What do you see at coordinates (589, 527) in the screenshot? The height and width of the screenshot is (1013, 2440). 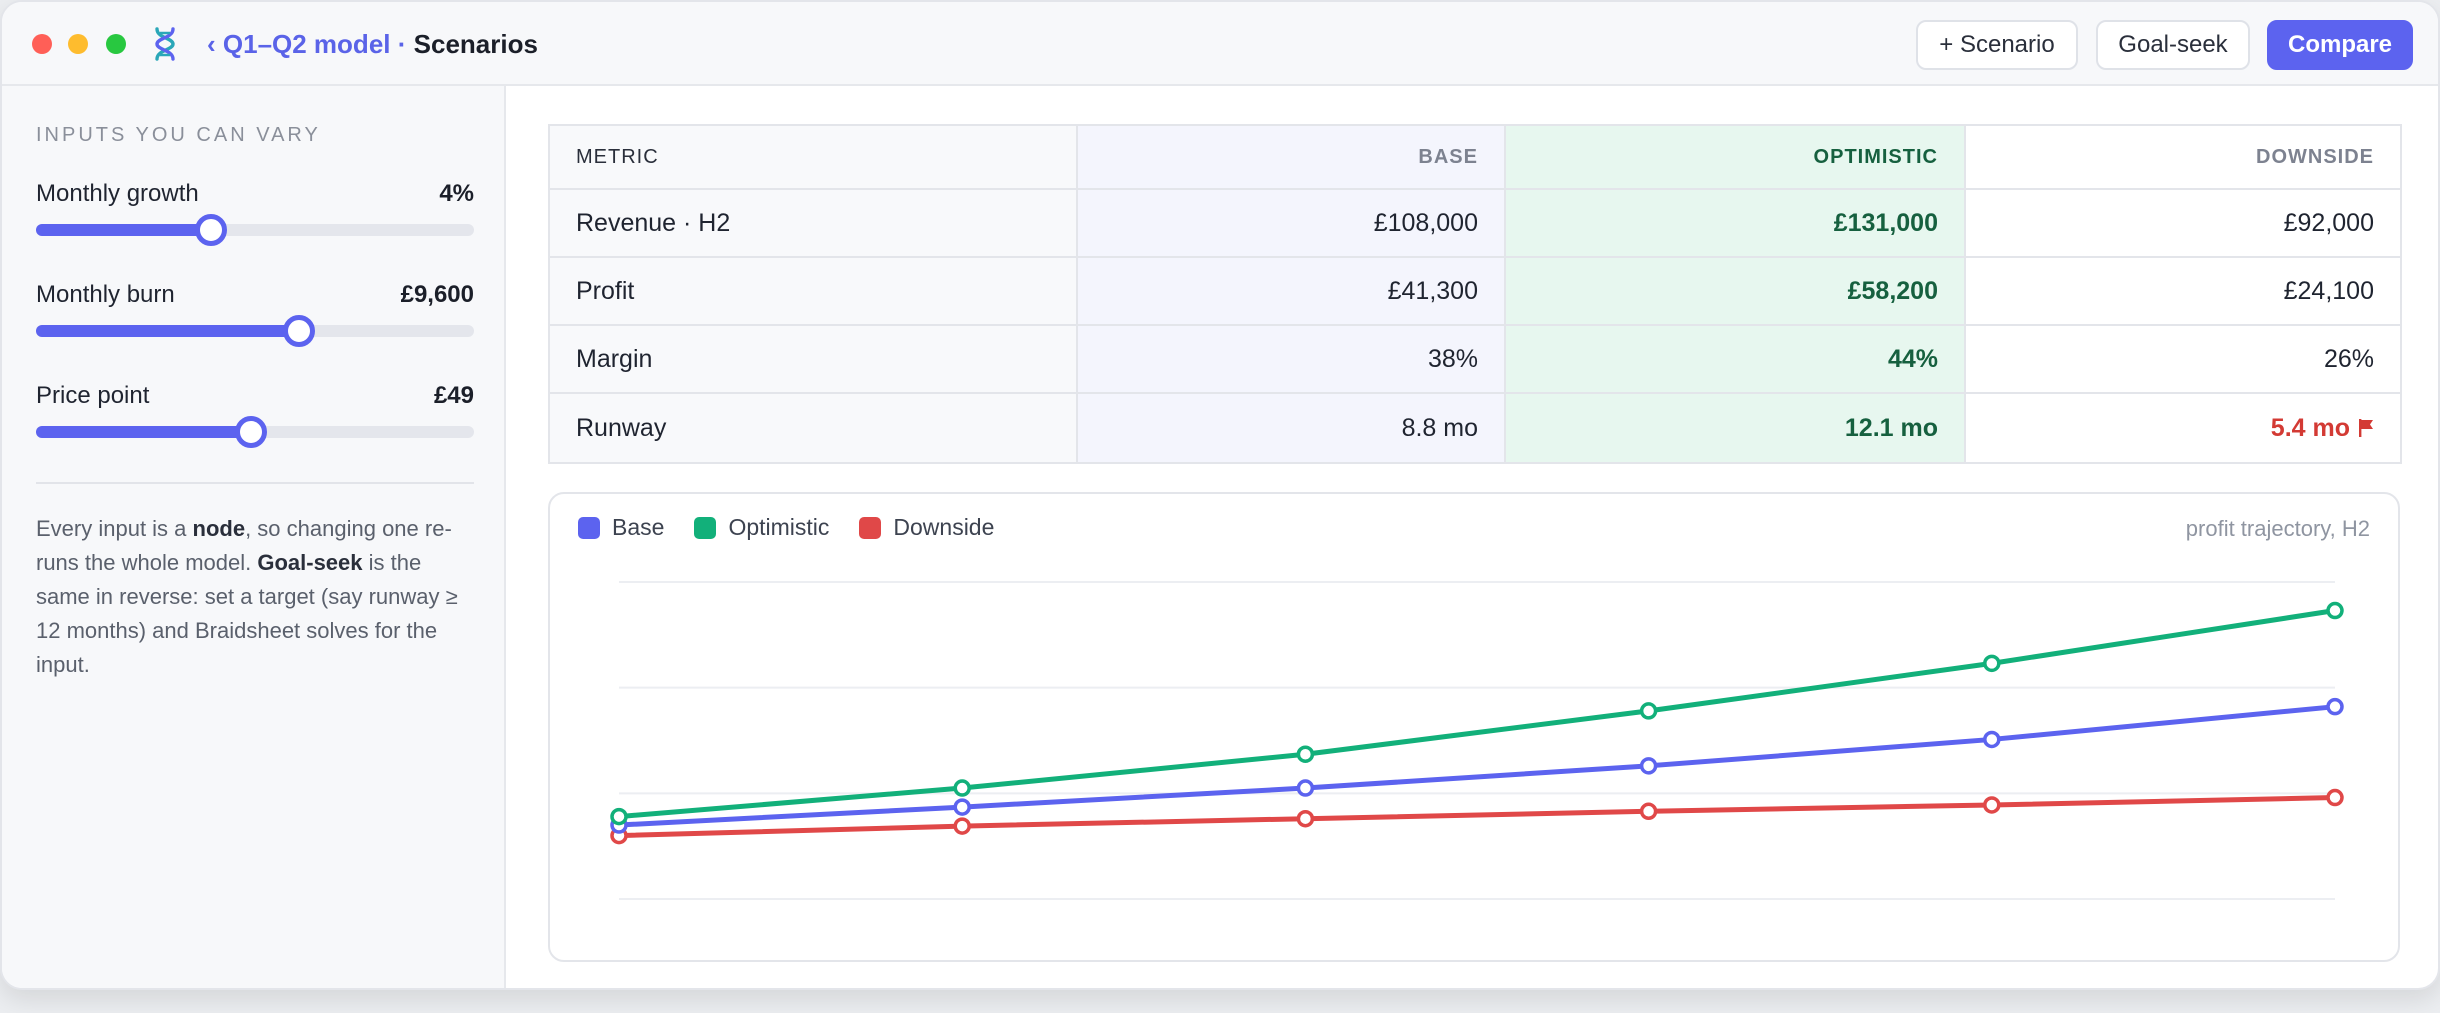 I see `legend-swatch-base` at bounding box center [589, 527].